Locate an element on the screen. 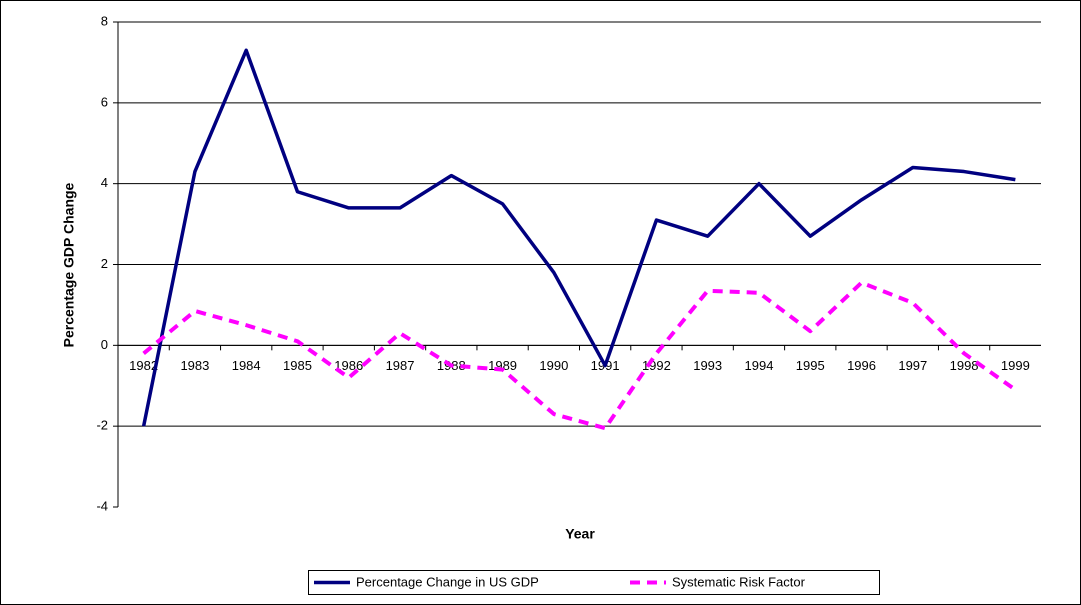 The image size is (1081, 605). x-tick-label: 1997 is located at coordinates (912, 365).